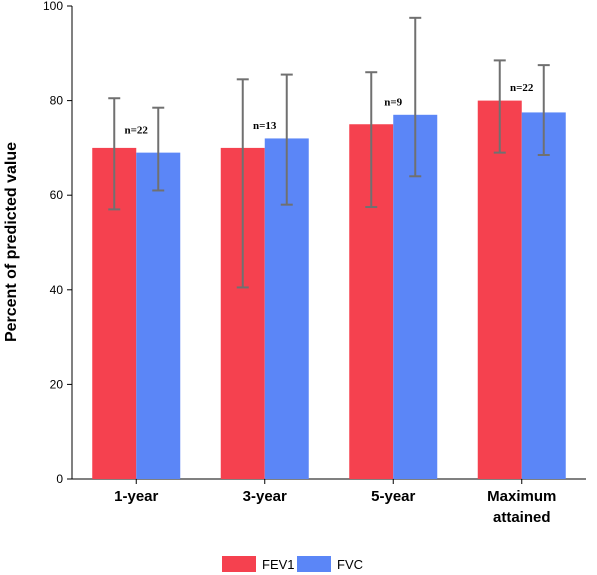 The height and width of the screenshot is (575, 597). Describe the element at coordinates (393, 496) in the screenshot. I see `x-tick-label: 5-year` at that location.